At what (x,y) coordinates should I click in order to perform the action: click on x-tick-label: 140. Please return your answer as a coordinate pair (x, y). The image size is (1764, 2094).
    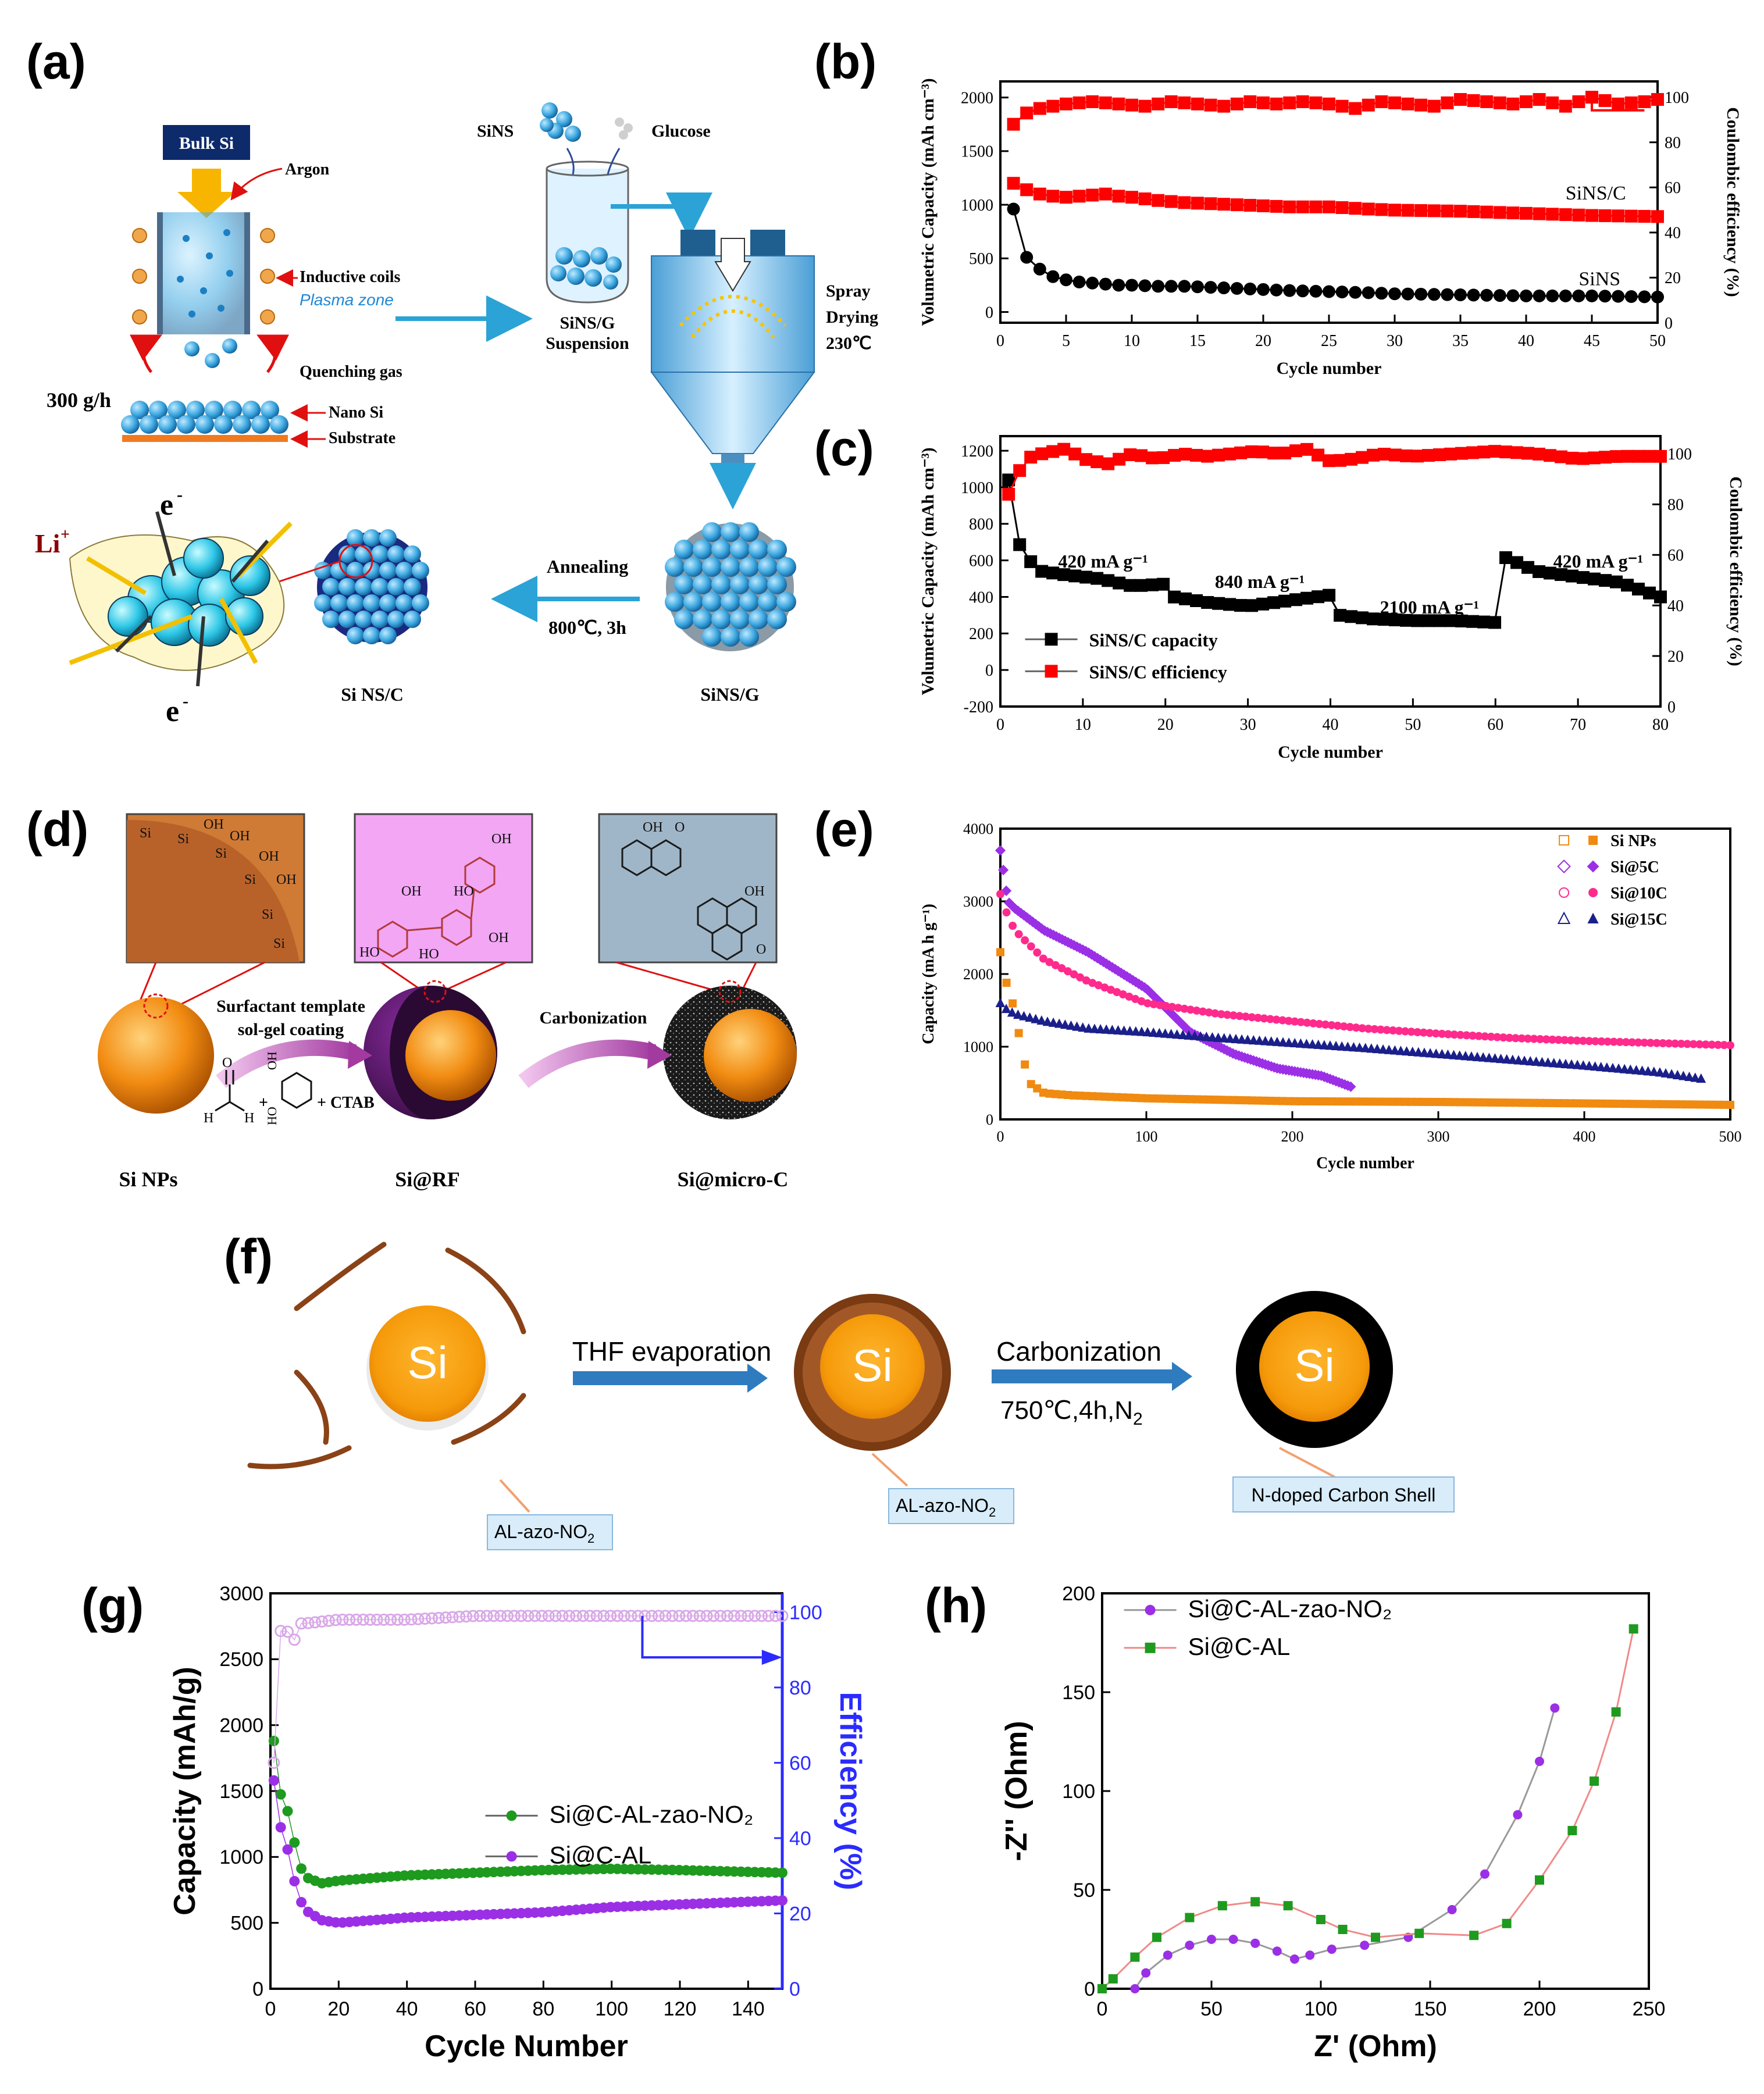
    Looking at the image, I should click on (748, 2009).